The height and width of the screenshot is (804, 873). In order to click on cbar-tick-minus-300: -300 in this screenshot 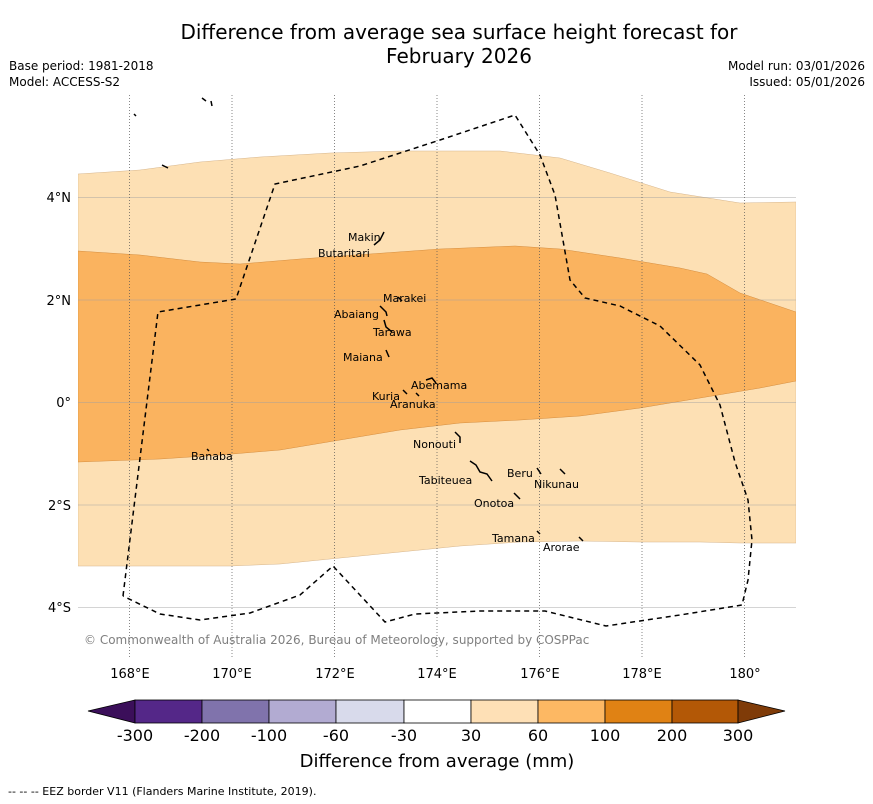, I will do `click(135, 735)`.